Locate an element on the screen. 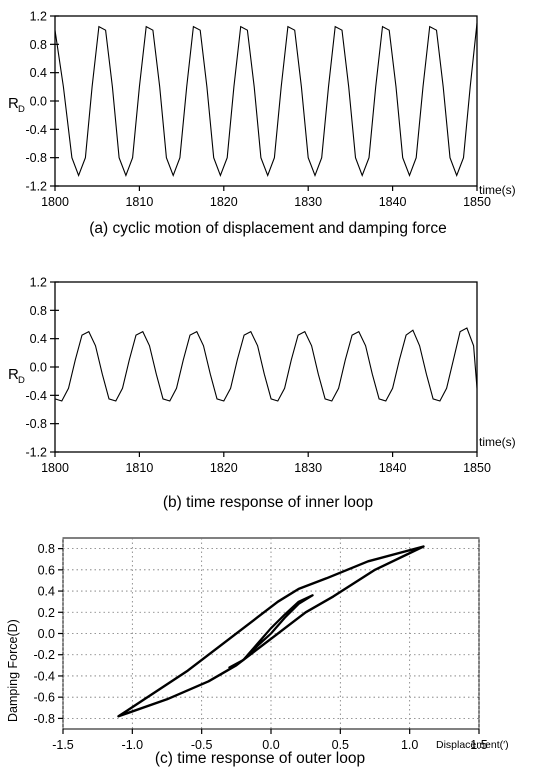 The width and height of the screenshot is (536, 773). chart-c-y-tick-label: 0.2 is located at coordinates (46, 613).